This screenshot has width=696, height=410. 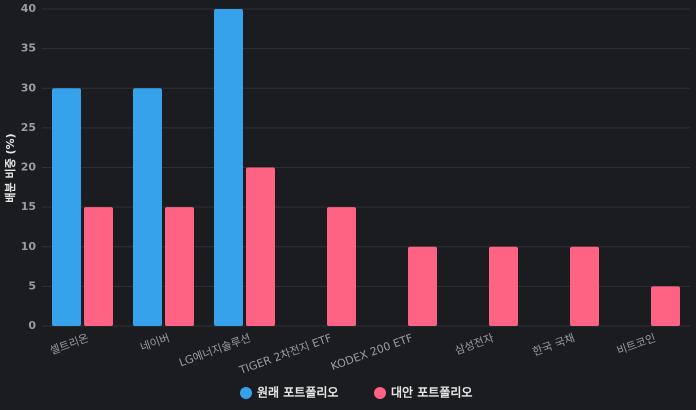 I want to click on x-tick-label: 셀트리온, so click(x=69, y=344).